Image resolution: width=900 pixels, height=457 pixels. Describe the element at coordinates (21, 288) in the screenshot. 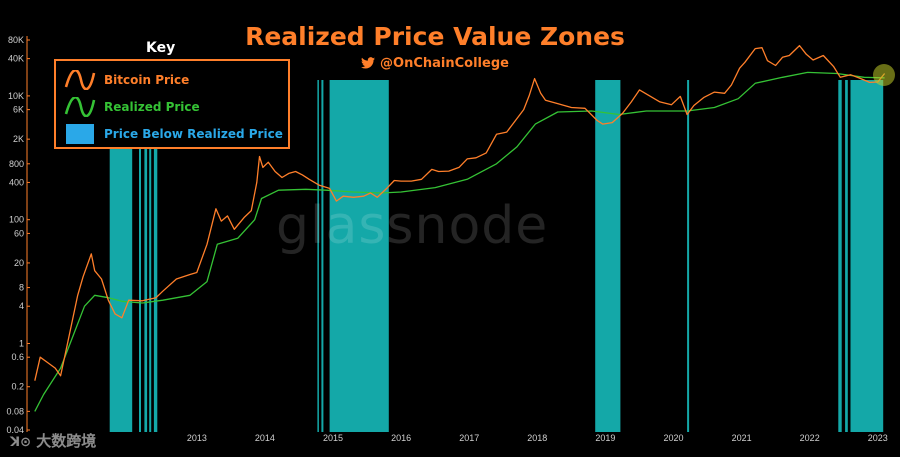

I see `y-tick-label: 8` at that location.